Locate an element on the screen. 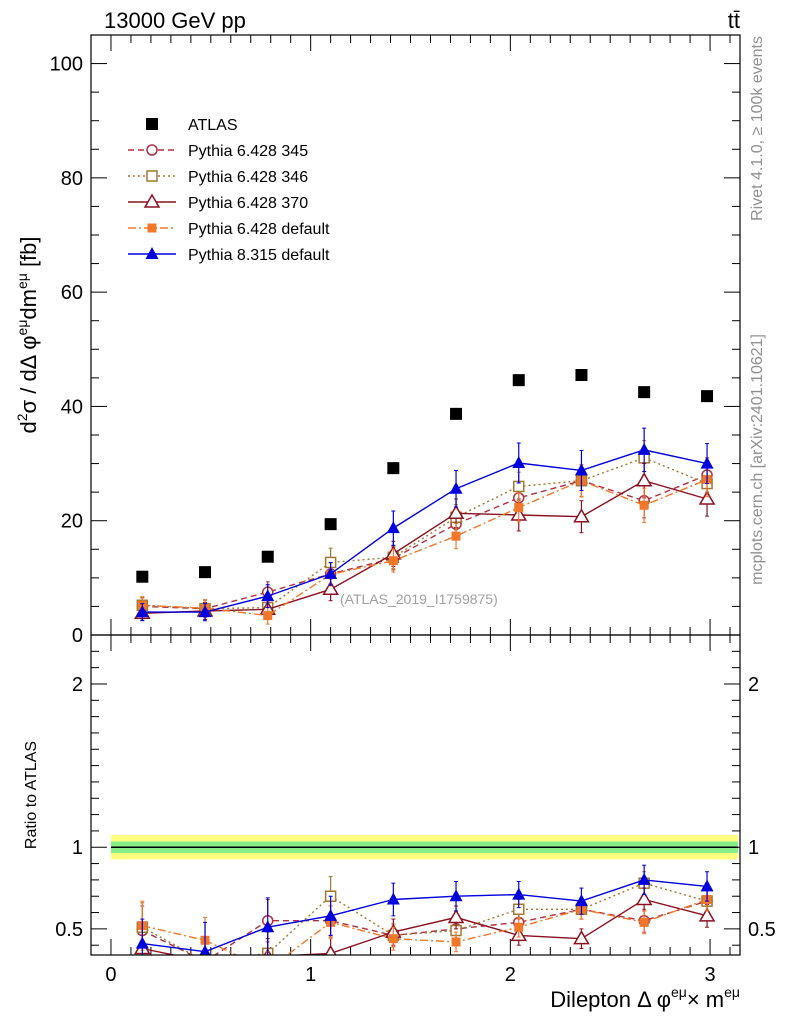  ylabel-exp-2: 2 is located at coordinates (22, 417).